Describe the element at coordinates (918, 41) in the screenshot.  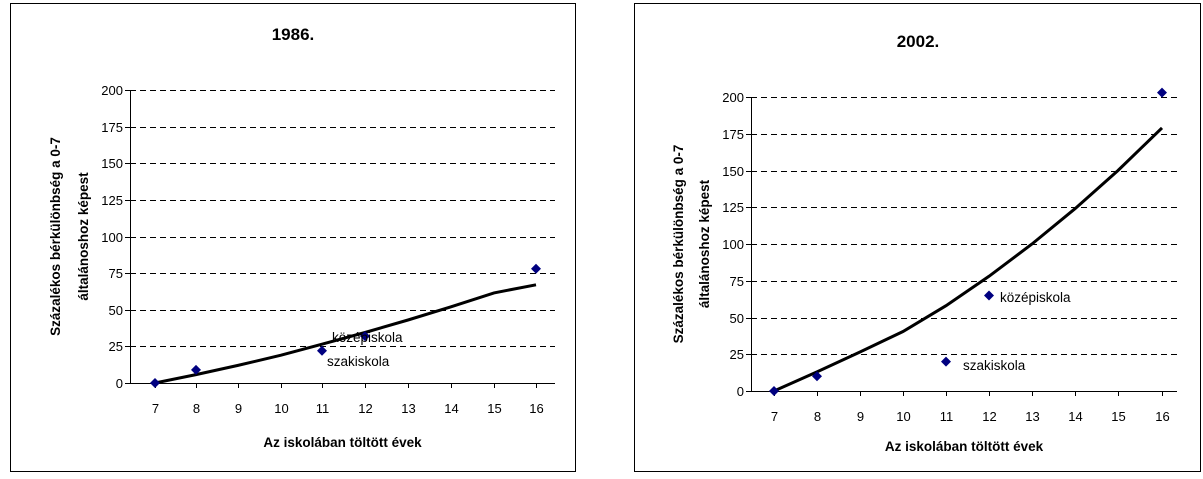
I see `chart-title: 2002.` at that location.